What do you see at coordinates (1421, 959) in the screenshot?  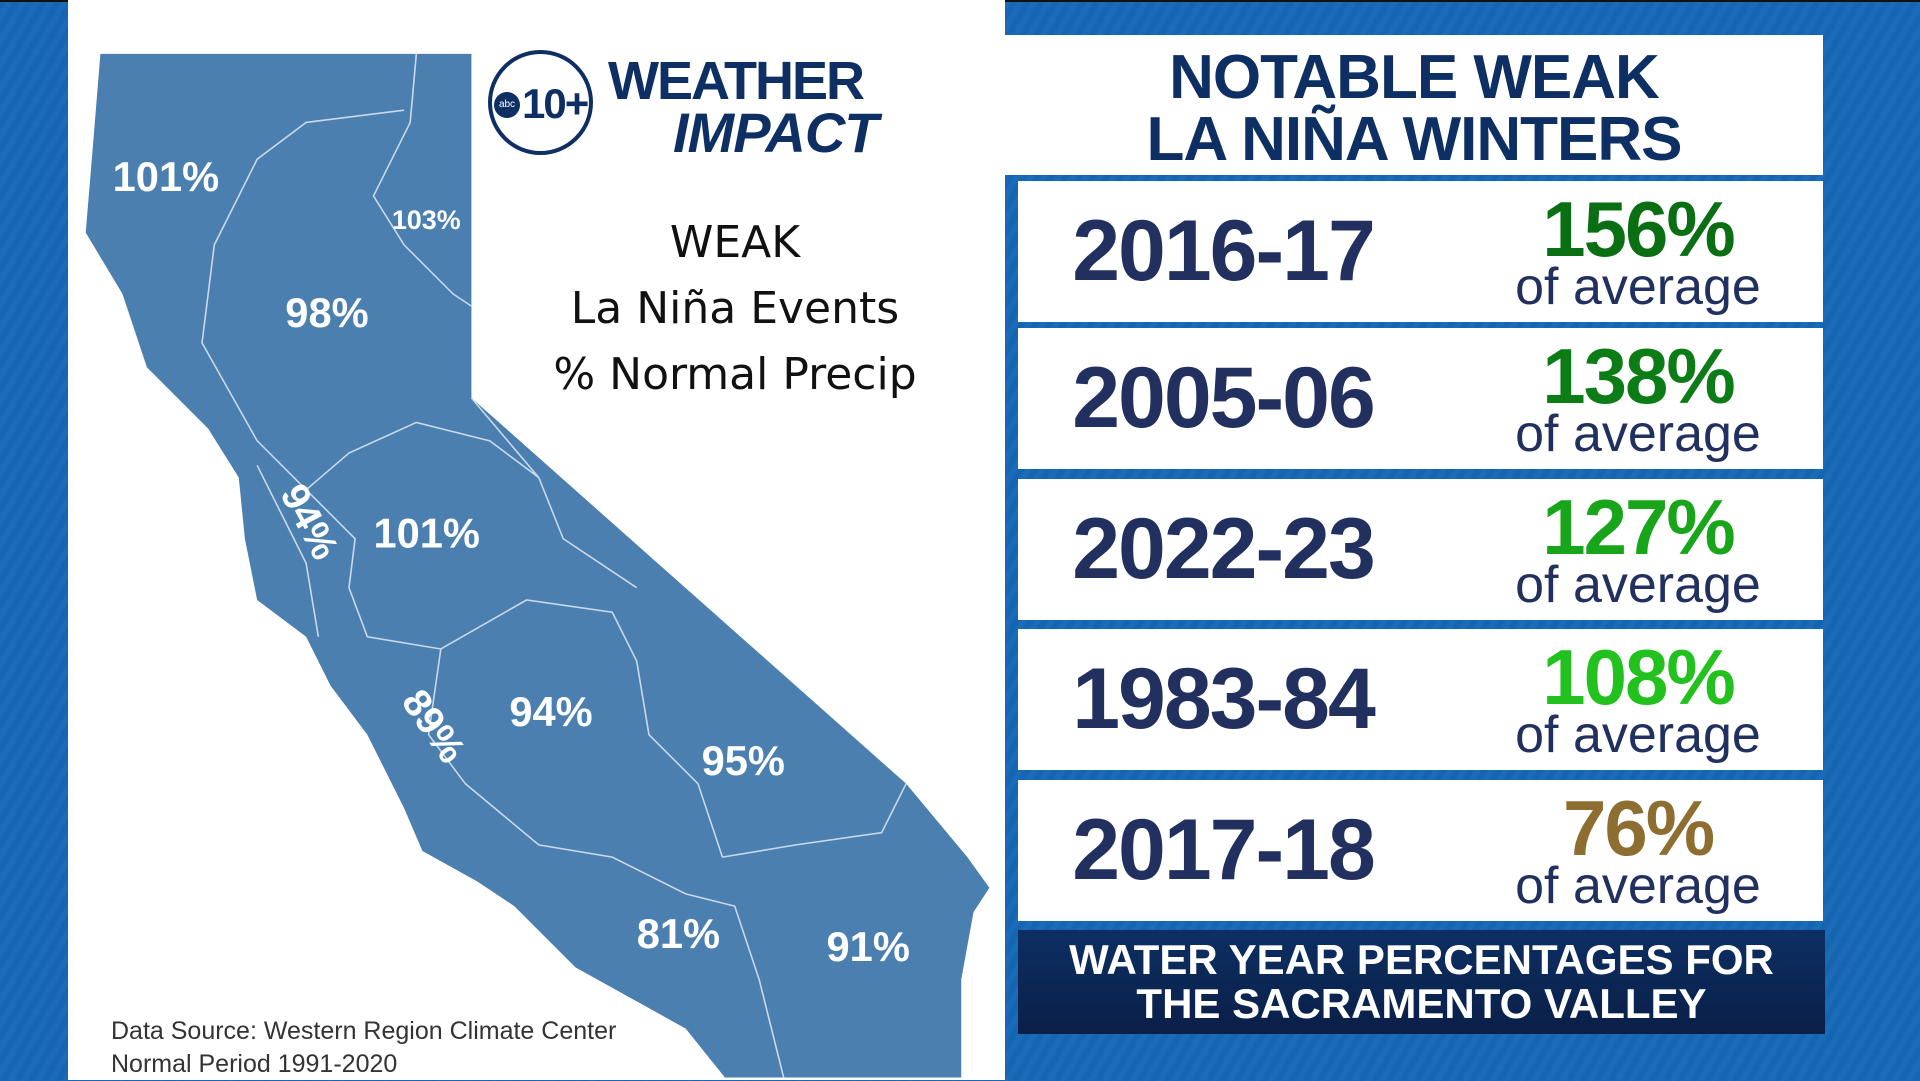 I see `footer-line: WATER YEAR PERCENTAGES FOR` at bounding box center [1421, 959].